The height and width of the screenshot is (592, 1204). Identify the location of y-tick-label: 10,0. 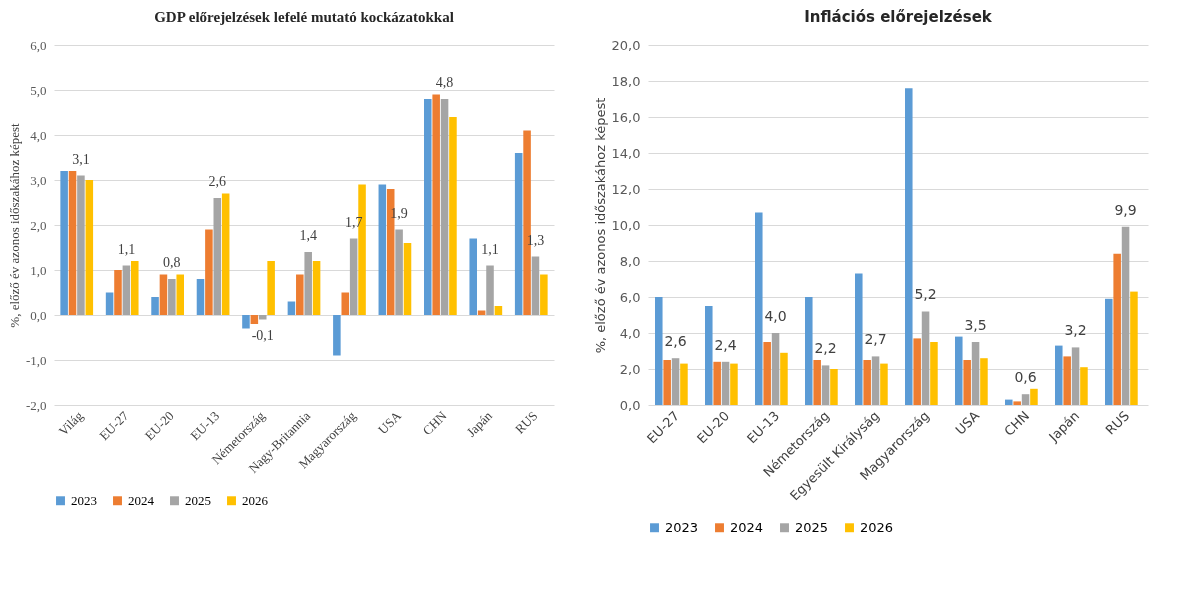
(626, 225).